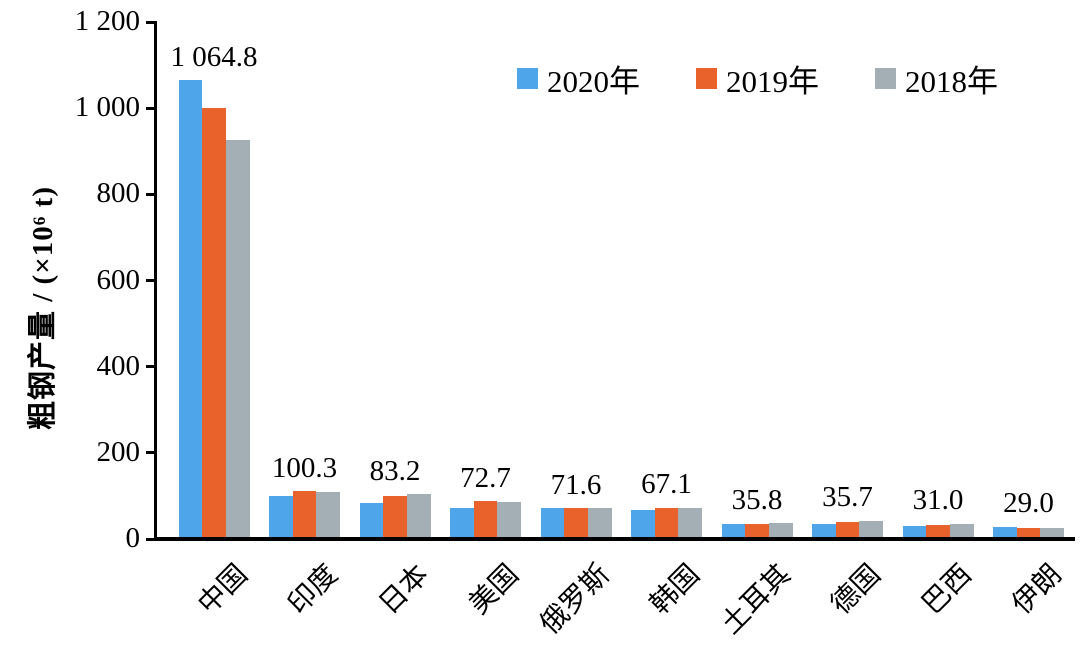 This screenshot has height=659, width=1080. I want to click on y-axis-title: 粗钢产量 / (×10⁶ t), so click(43, 308).